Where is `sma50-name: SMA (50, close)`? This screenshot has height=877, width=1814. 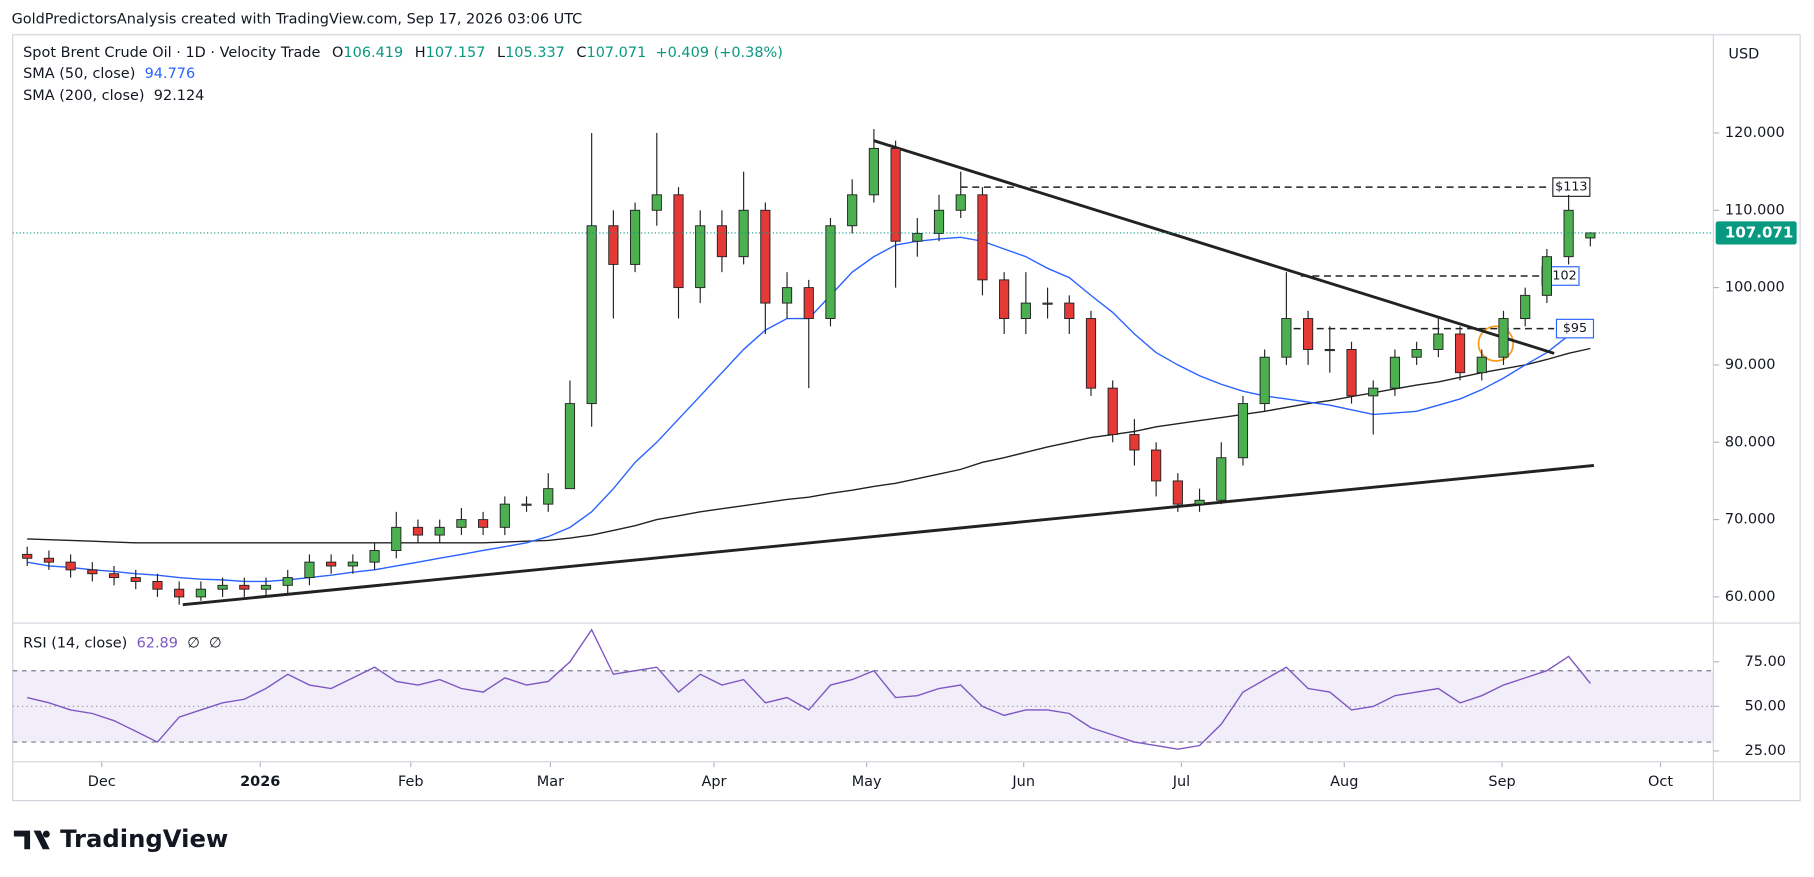 sma50-name: SMA (50, close) is located at coordinates (79, 74).